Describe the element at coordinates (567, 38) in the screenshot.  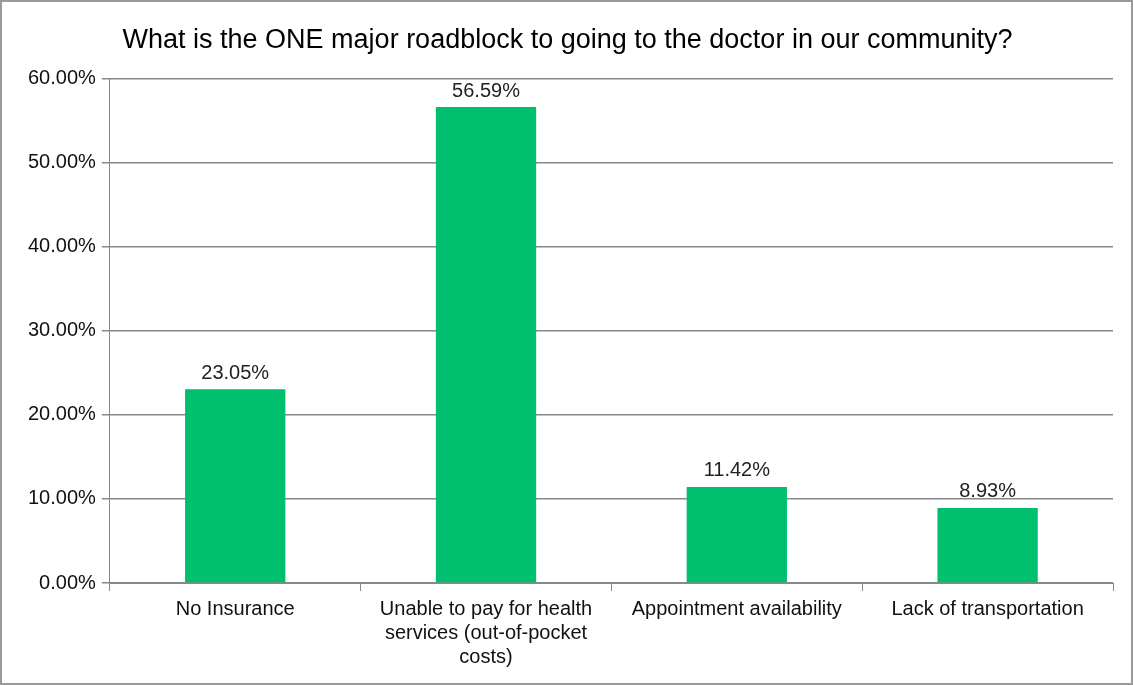
I see `chart-title: What is the ONE major roadblock to going to the doctor in our community?` at that location.